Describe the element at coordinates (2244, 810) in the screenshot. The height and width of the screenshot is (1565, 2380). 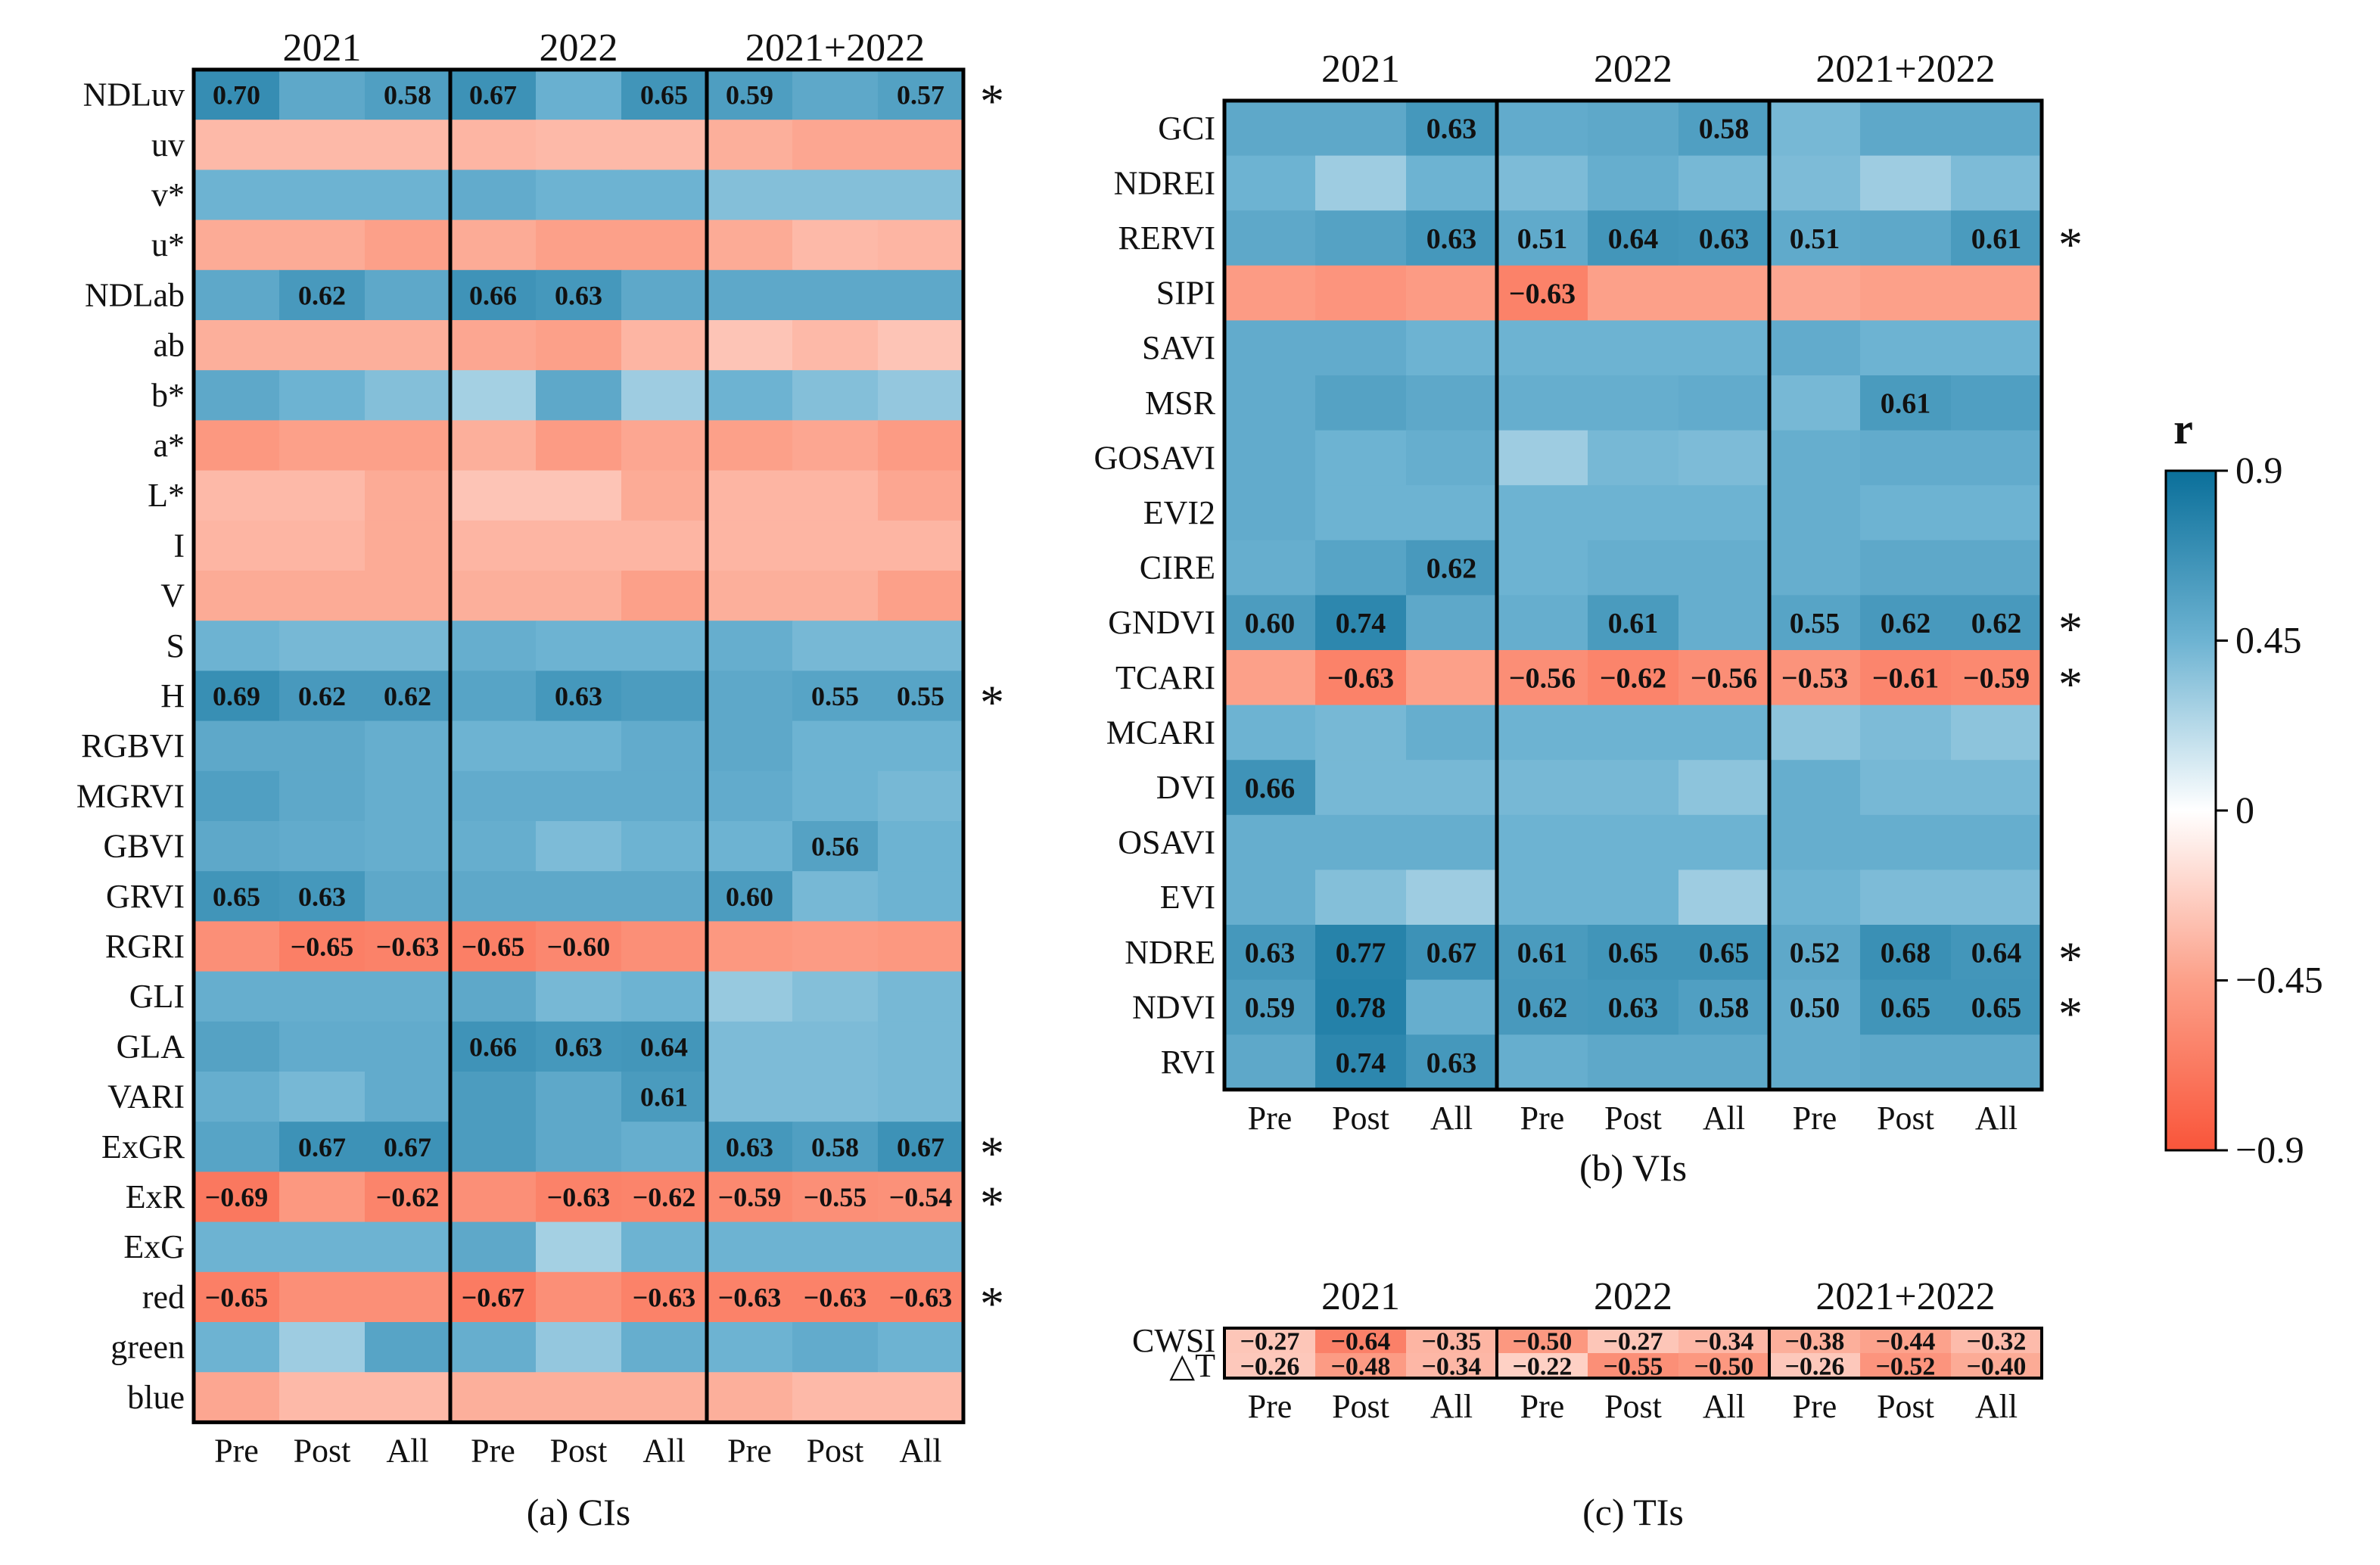
I see `colorbar-tick-label: 0` at that location.